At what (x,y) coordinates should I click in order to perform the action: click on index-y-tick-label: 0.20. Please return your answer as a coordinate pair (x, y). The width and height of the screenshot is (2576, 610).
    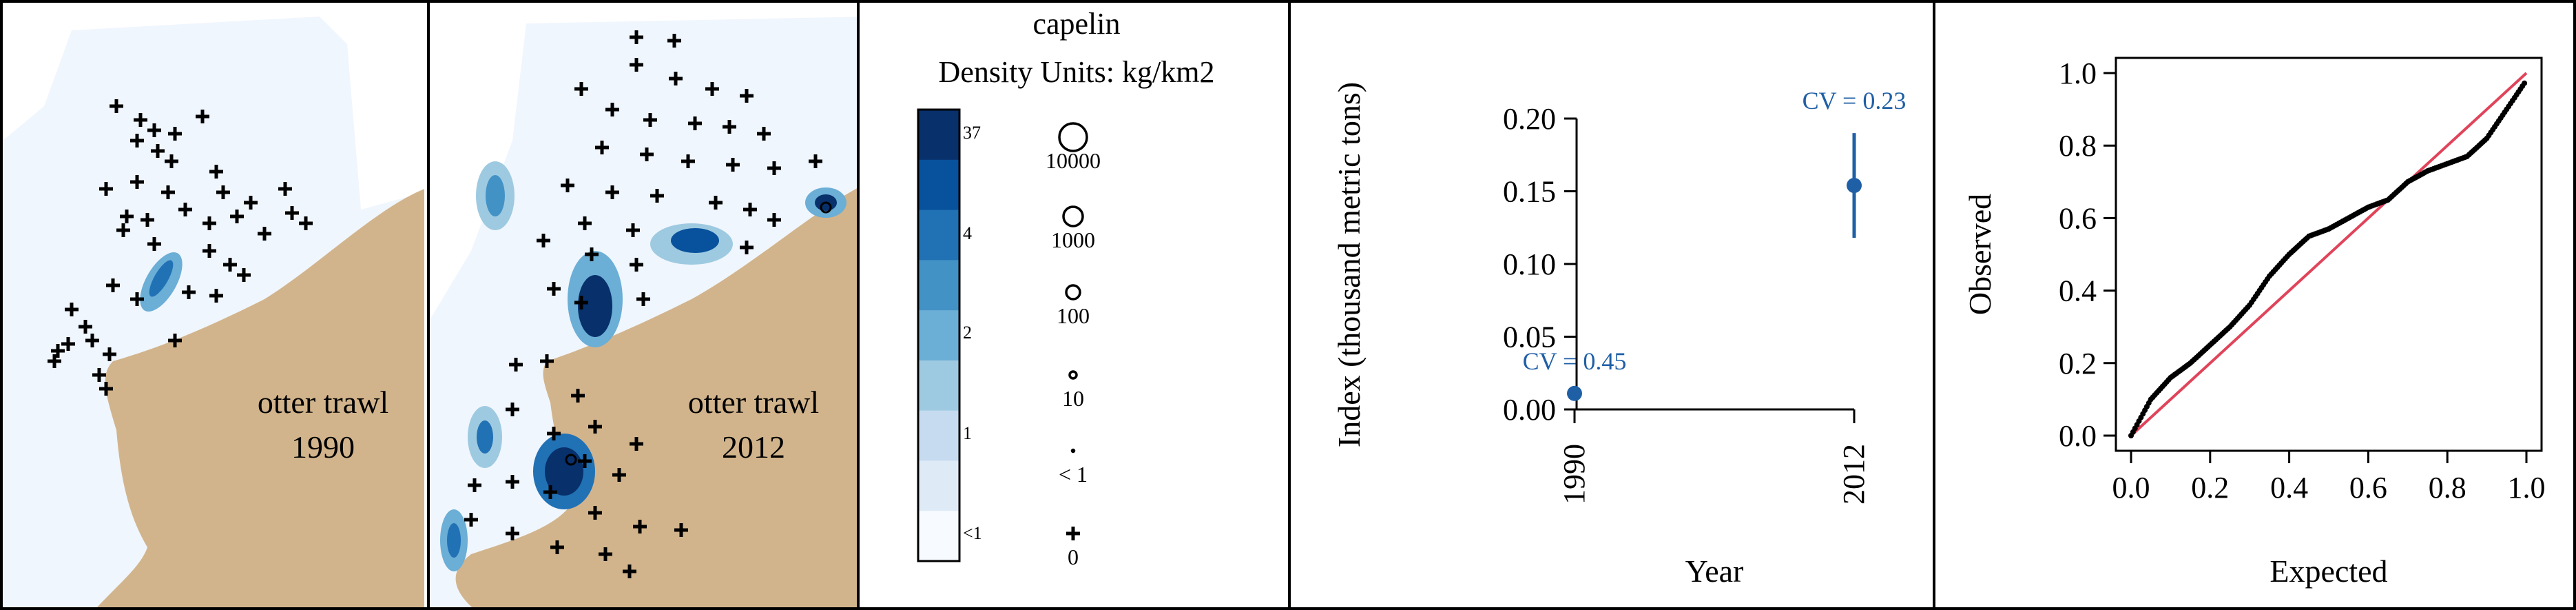
    Looking at the image, I should click on (1529, 119).